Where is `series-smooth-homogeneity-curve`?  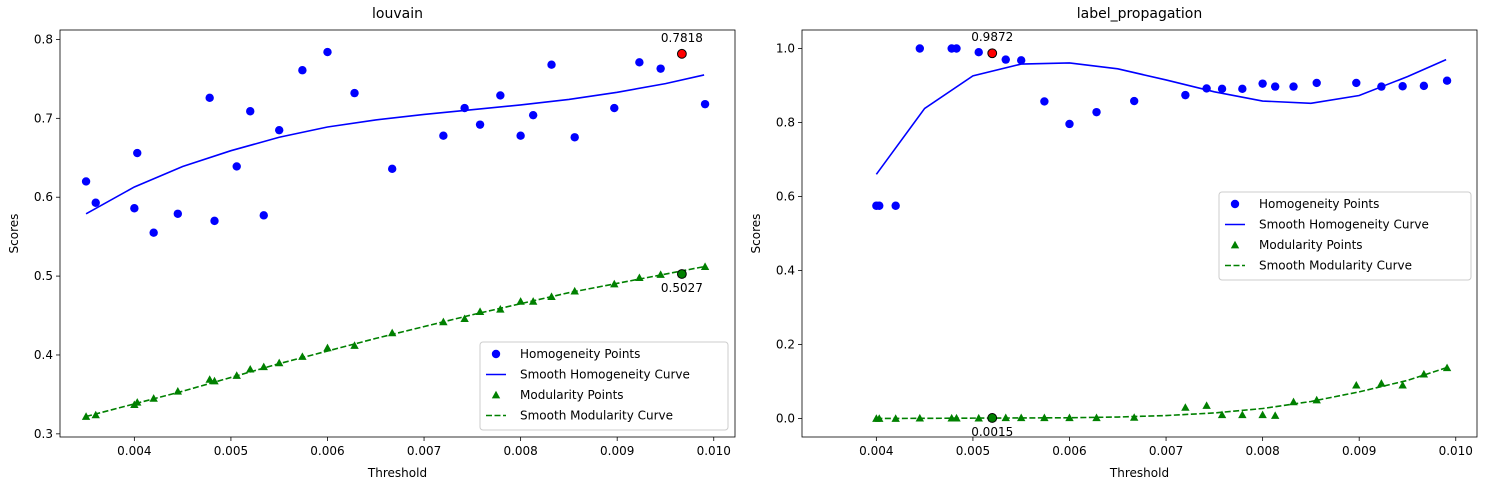 series-smooth-homogeneity-curve is located at coordinates (1161, 116).